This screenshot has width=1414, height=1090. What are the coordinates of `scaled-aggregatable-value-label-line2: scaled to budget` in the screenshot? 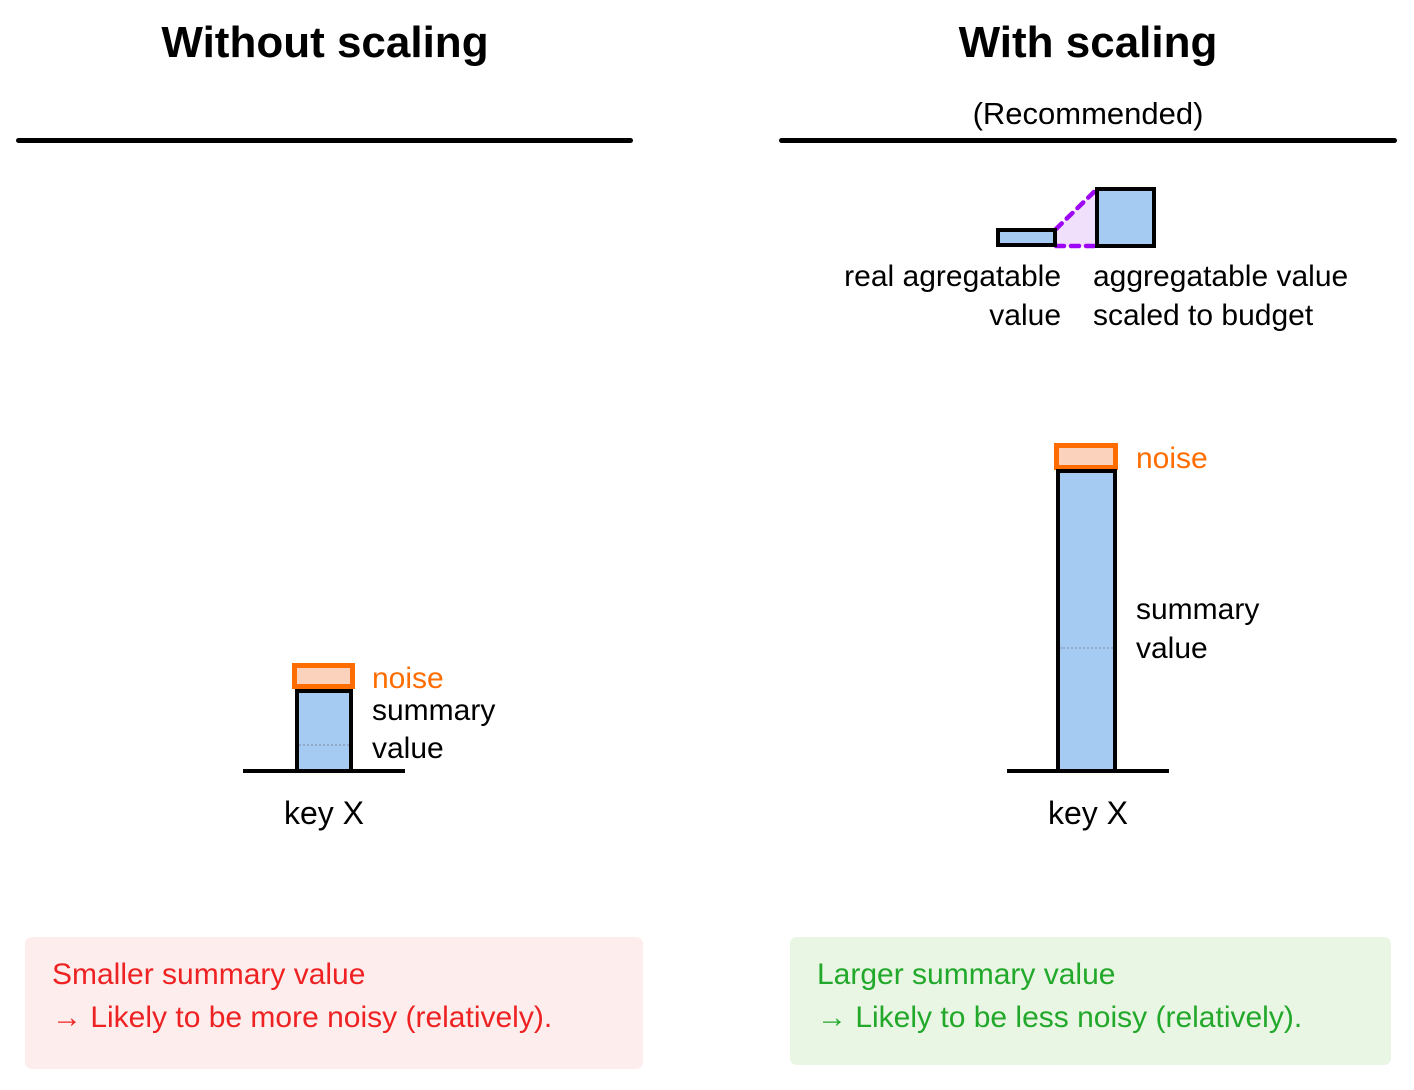 It's located at (1203, 315).